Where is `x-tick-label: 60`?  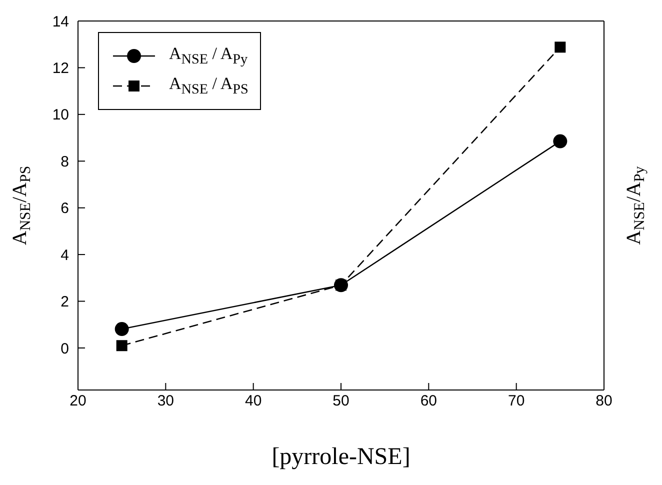 x-tick-label: 60 is located at coordinates (429, 401).